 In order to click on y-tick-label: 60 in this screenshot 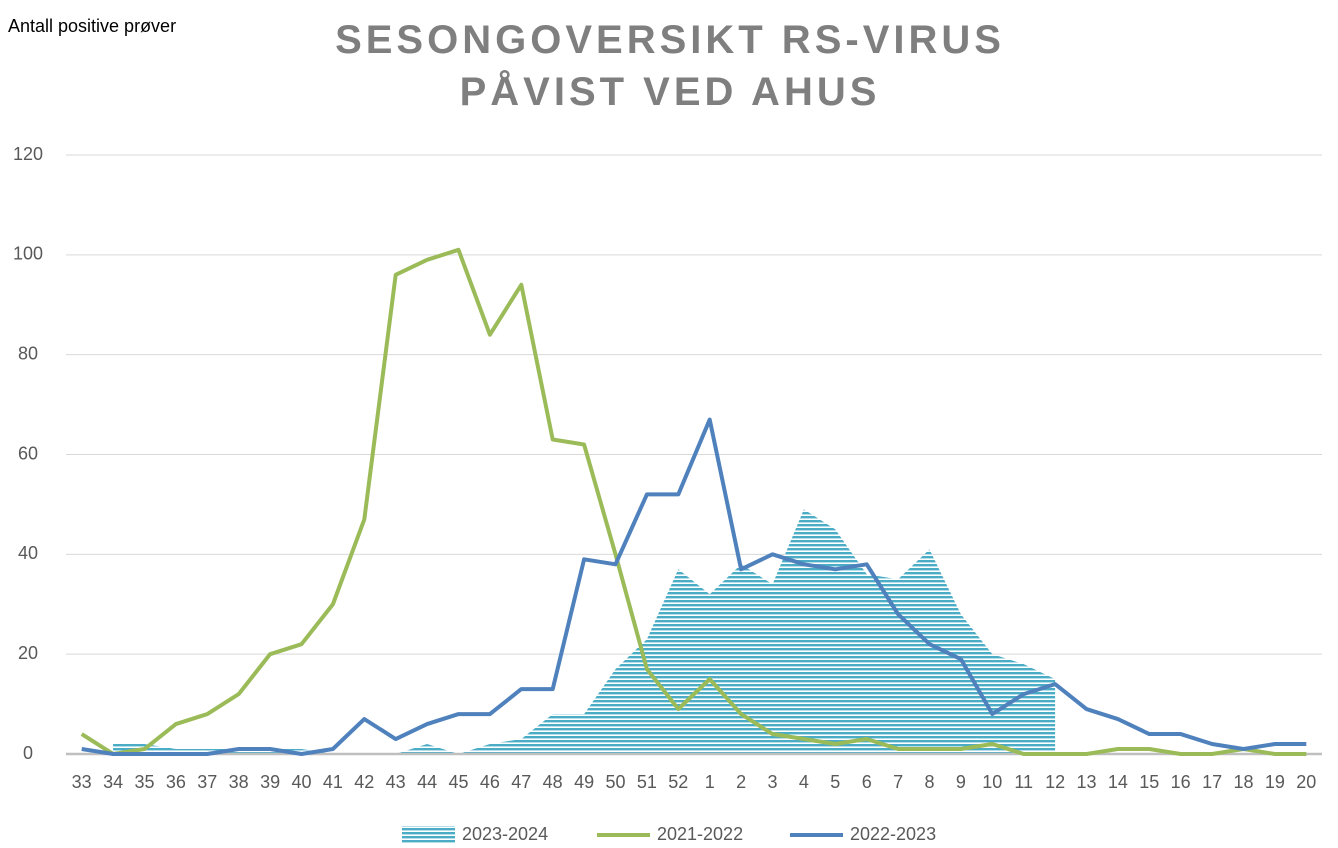, I will do `click(28, 453)`.